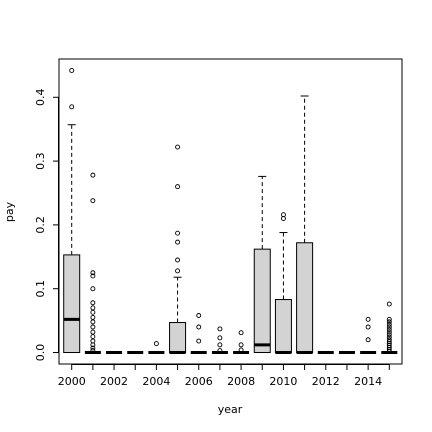 This screenshot has height=432, width=432. I want to click on box-2005, so click(178, 249).